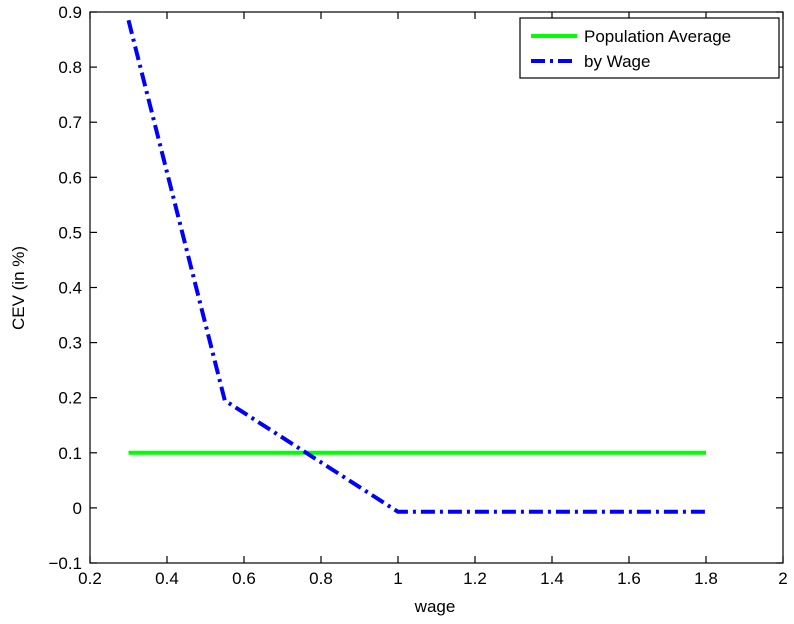  Describe the element at coordinates (782, 578) in the screenshot. I see `x-tick-label: 2` at that location.